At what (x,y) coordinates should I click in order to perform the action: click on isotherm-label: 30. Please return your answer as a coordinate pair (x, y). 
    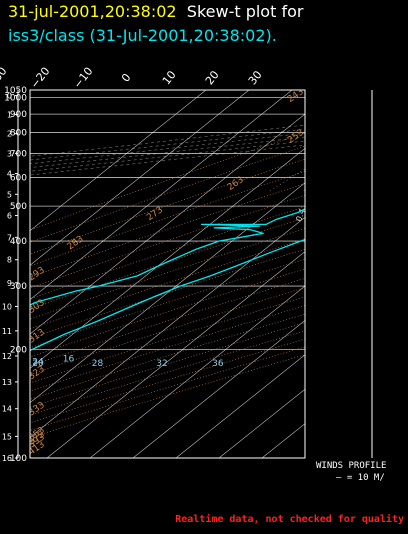
    Looking at the image, I should click on (255, 77).